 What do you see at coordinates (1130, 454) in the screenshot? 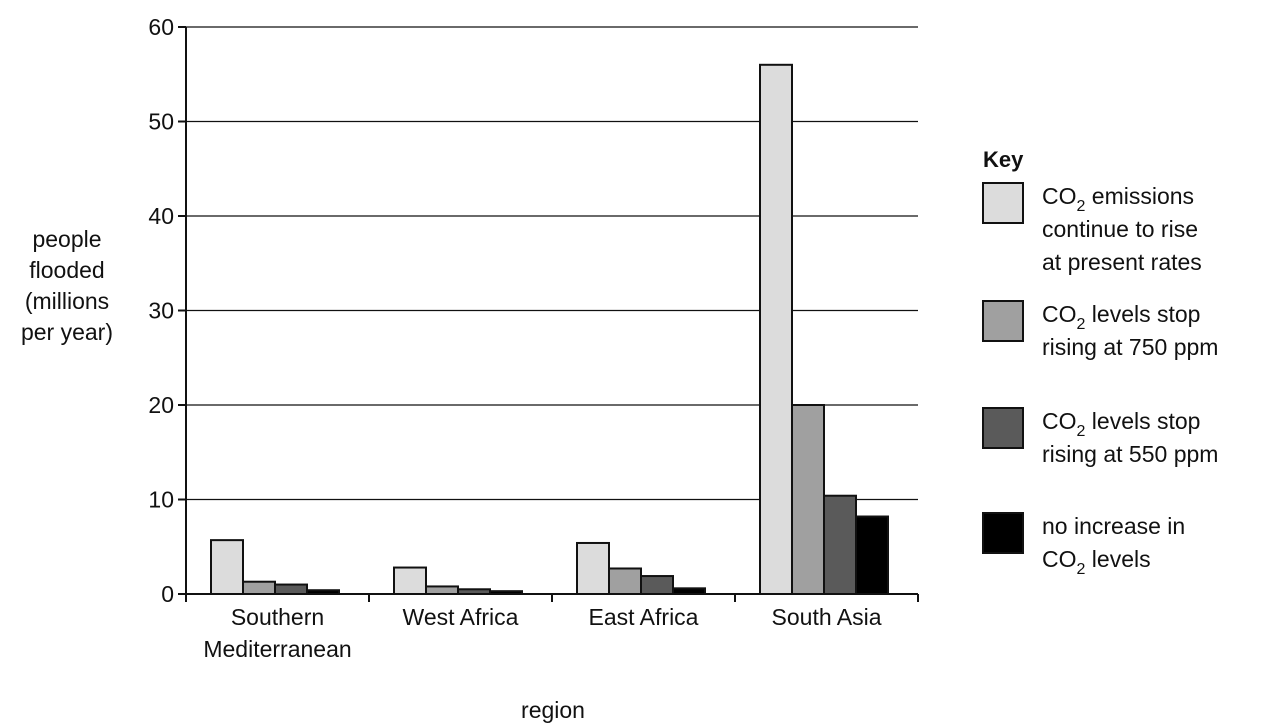
I see `legend-label: rising at 550 ppm` at bounding box center [1130, 454].